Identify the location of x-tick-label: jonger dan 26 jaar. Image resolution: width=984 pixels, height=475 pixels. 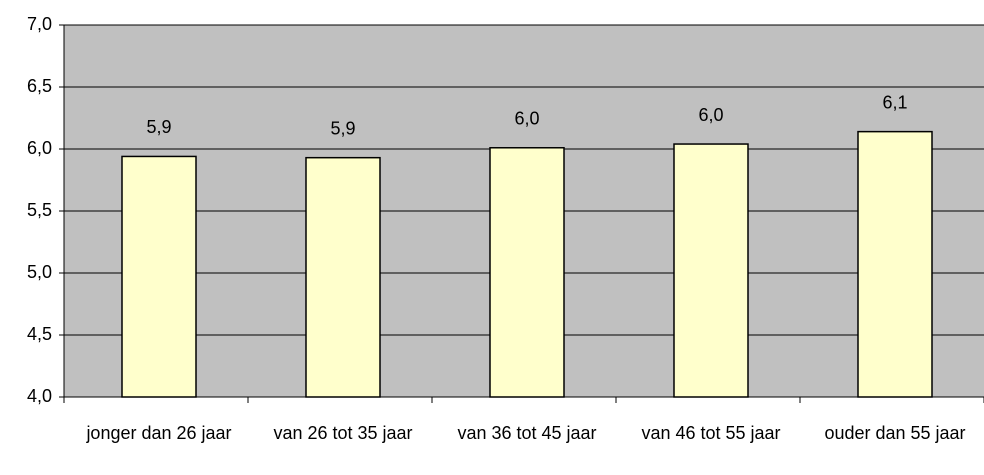
(159, 433).